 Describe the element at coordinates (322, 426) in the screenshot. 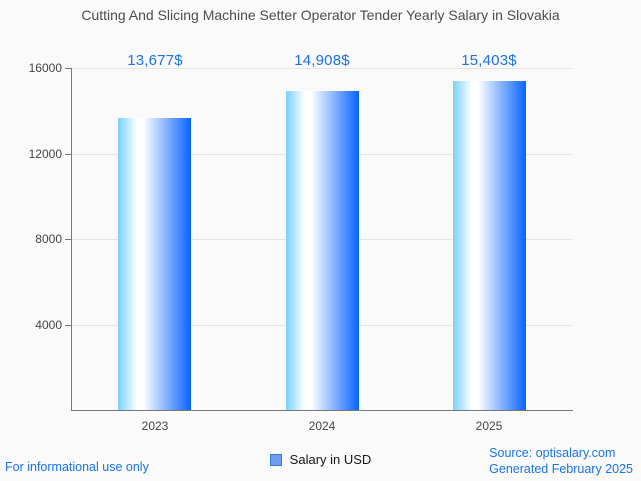

I see `x-axis-label-2024: 2024` at that location.